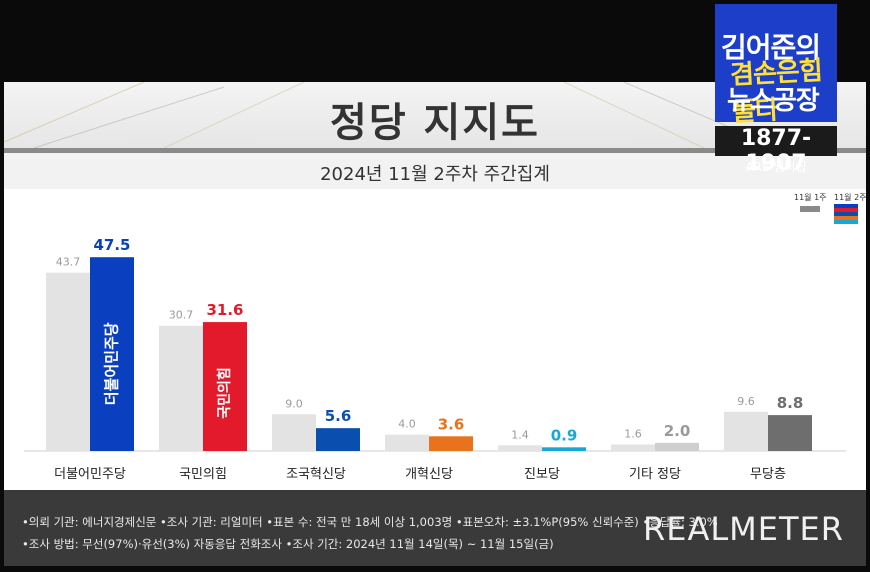 This screenshot has height=572, width=870. I want to click on label-curr-4: 0.9, so click(564, 435).